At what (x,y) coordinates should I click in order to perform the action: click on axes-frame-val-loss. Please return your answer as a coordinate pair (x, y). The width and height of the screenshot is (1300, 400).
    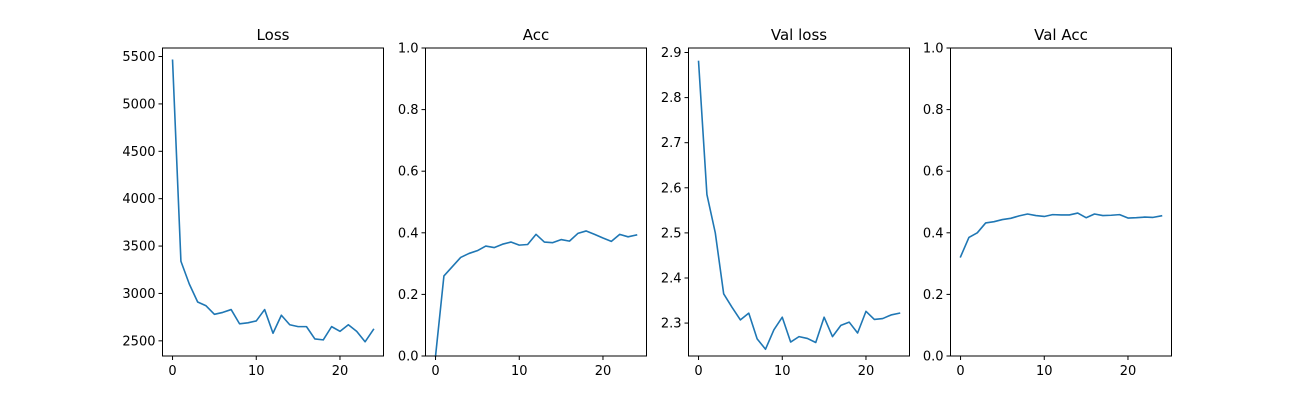
    Looking at the image, I should click on (799, 202).